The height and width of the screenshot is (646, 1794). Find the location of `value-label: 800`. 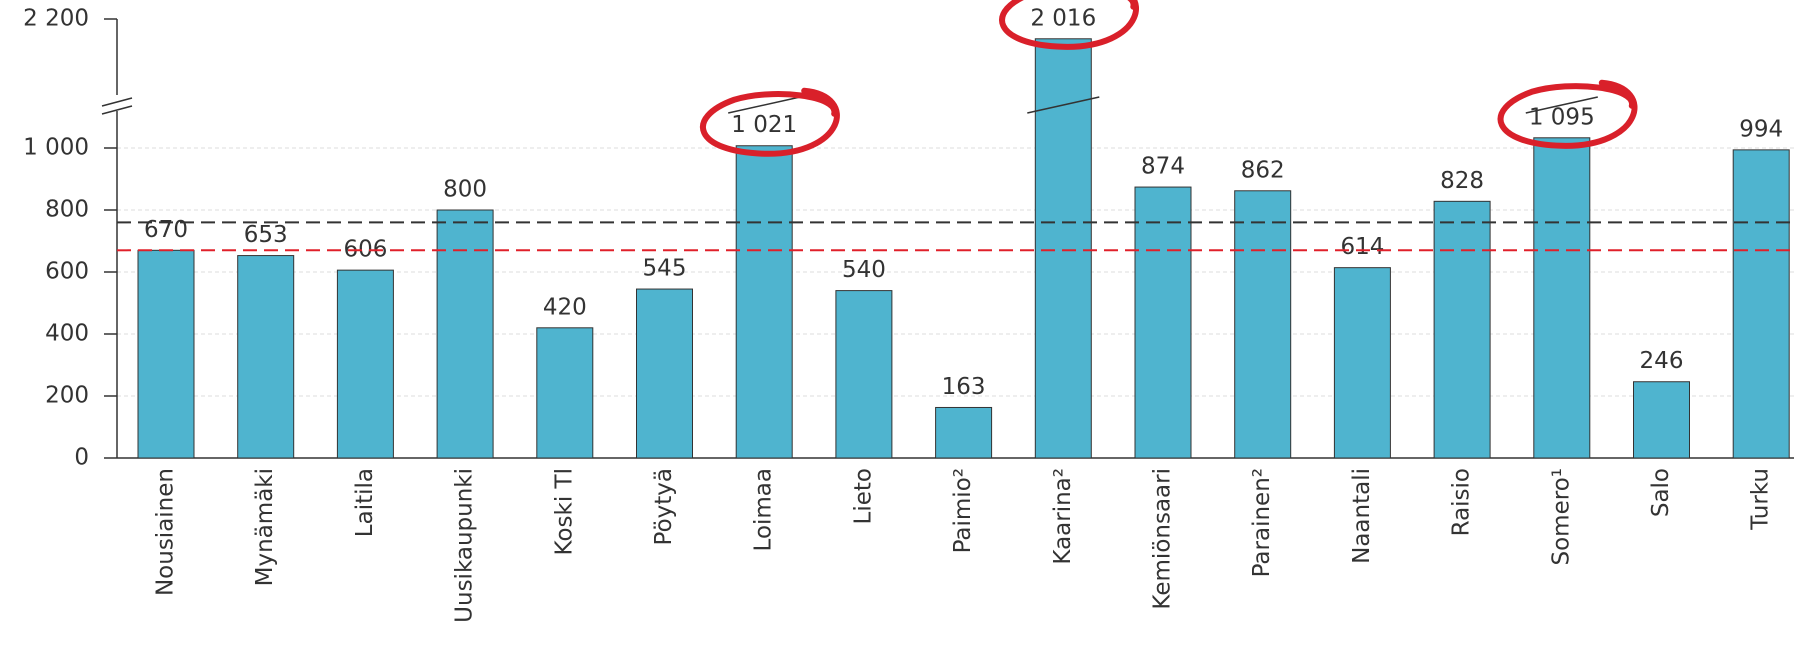

value-label: 800 is located at coordinates (465, 190).